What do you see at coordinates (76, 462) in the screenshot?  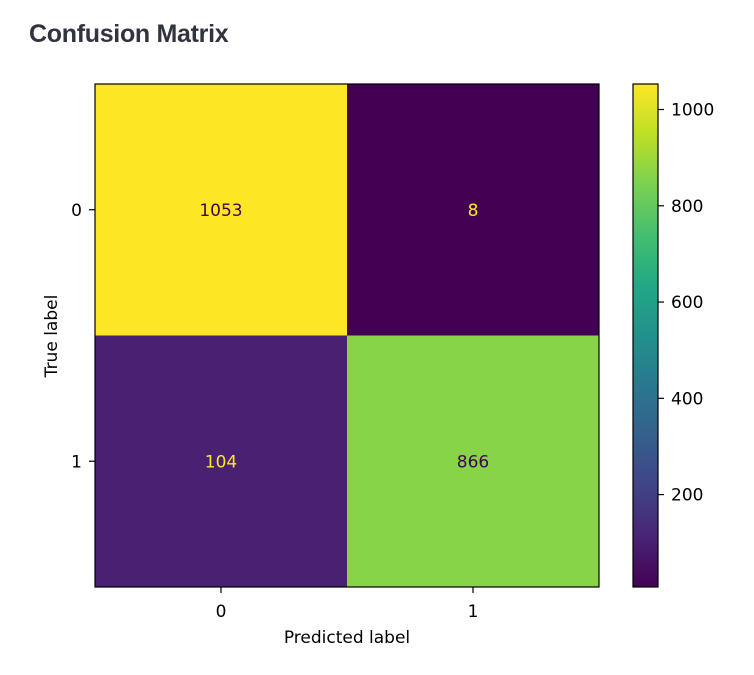 I see `y-tick-label: 1` at bounding box center [76, 462].